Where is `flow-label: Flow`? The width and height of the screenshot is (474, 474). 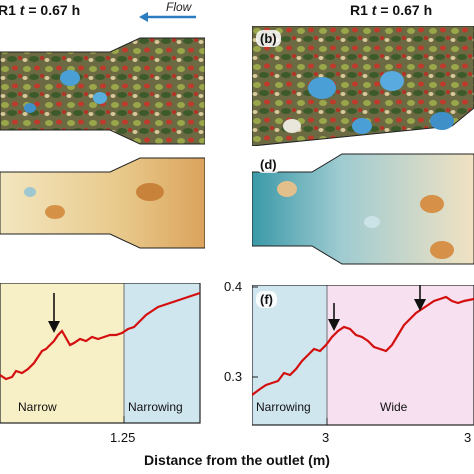 flow-label: Flow is located at coordinates (179, 7).